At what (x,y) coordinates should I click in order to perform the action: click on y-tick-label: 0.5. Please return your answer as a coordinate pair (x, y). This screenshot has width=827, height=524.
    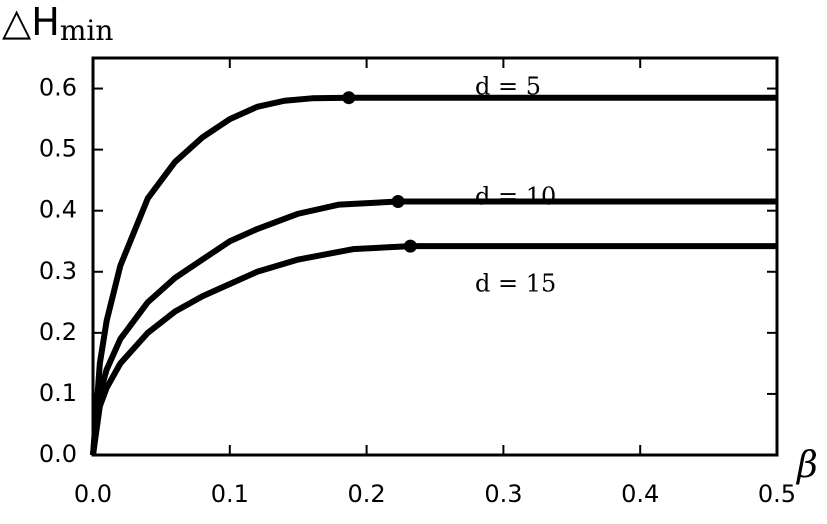
    Looking at the image, I should click on (58, 149).